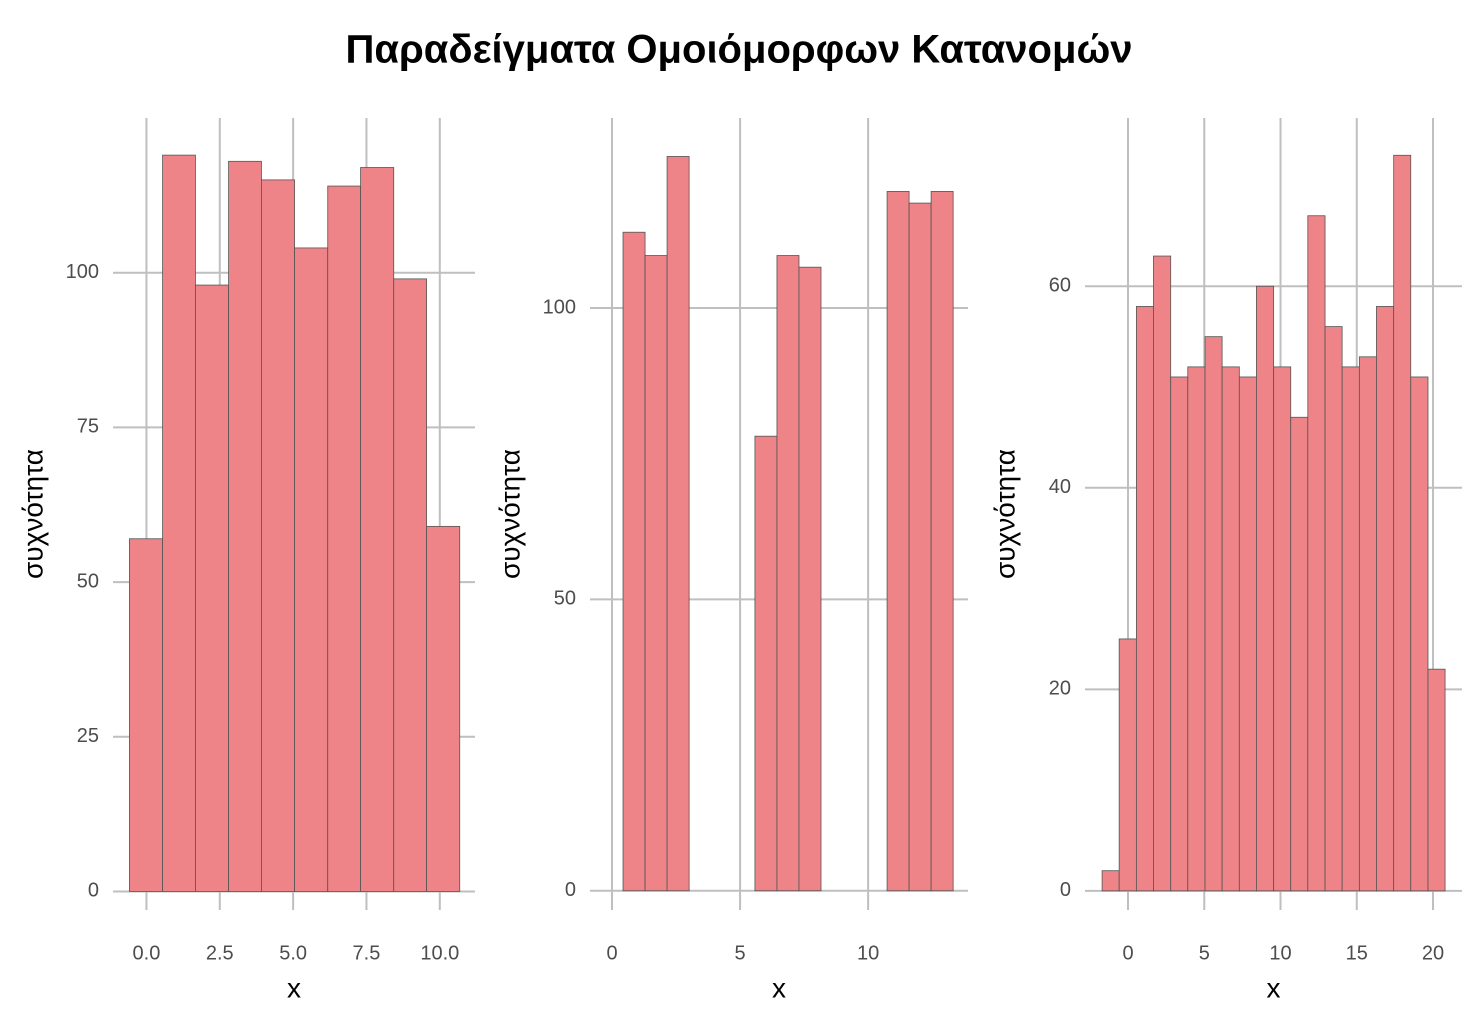 This screenshot has height=1023, width=1478. I want to click on x-tick-label: 20, so click(1433, 953).